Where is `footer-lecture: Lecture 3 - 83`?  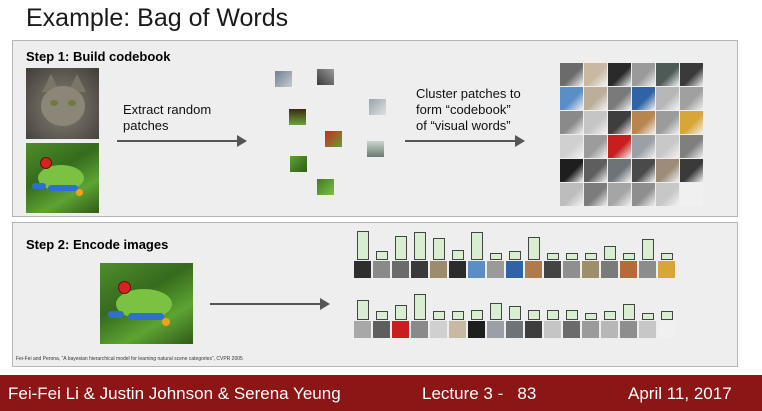 footer-lecture: Lecture 3 - 83 is located at coordinates (479, 393).